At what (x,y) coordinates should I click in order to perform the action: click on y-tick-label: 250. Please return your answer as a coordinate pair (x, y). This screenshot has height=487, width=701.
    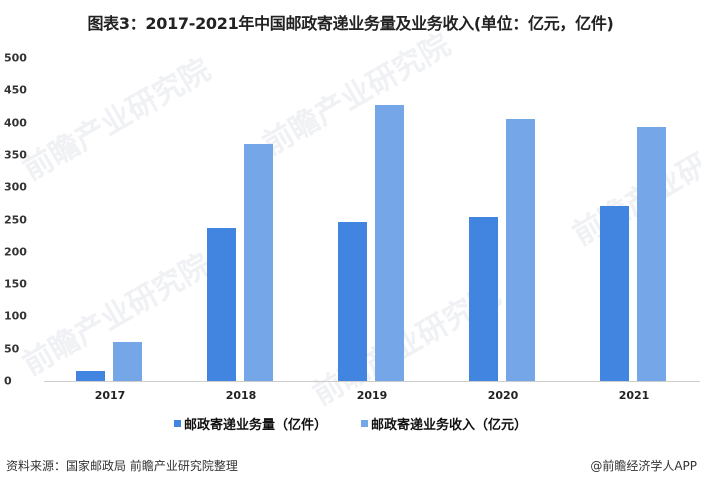
    Looking at the image, I should click on (15, 219).